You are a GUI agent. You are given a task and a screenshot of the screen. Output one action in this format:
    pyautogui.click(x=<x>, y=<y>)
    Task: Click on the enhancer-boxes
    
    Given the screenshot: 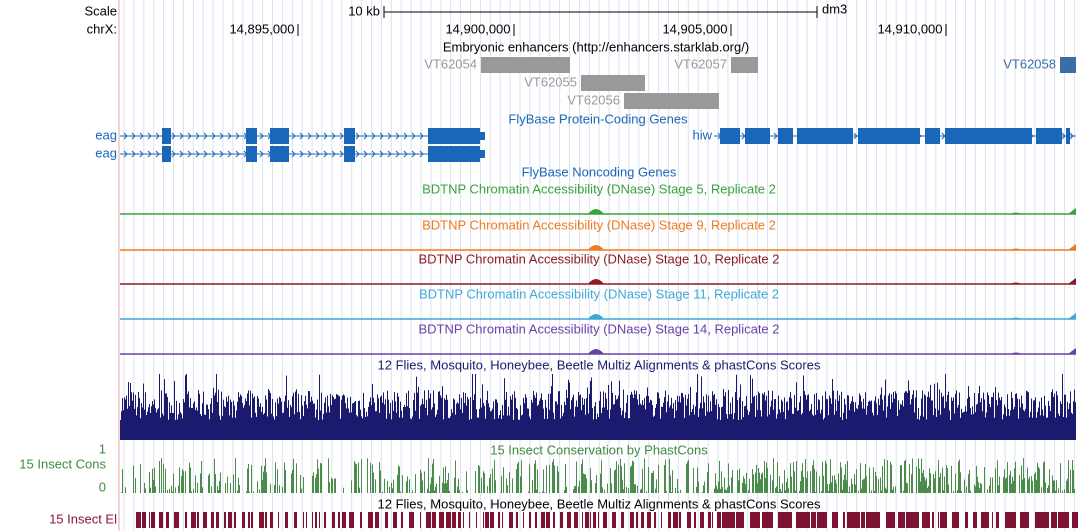 What is the action you would take?
    pyautogui.click(x=778, y=83)
    